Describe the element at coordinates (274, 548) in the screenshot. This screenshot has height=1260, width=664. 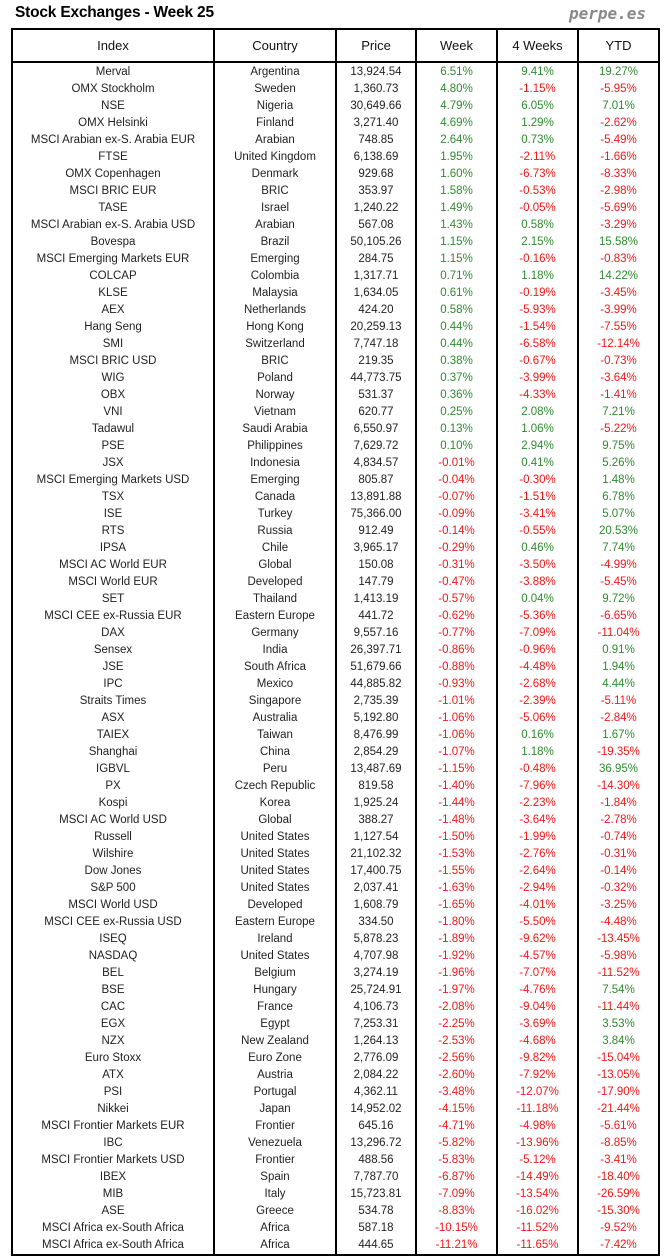
I see `country-cell: Chile` at that location.